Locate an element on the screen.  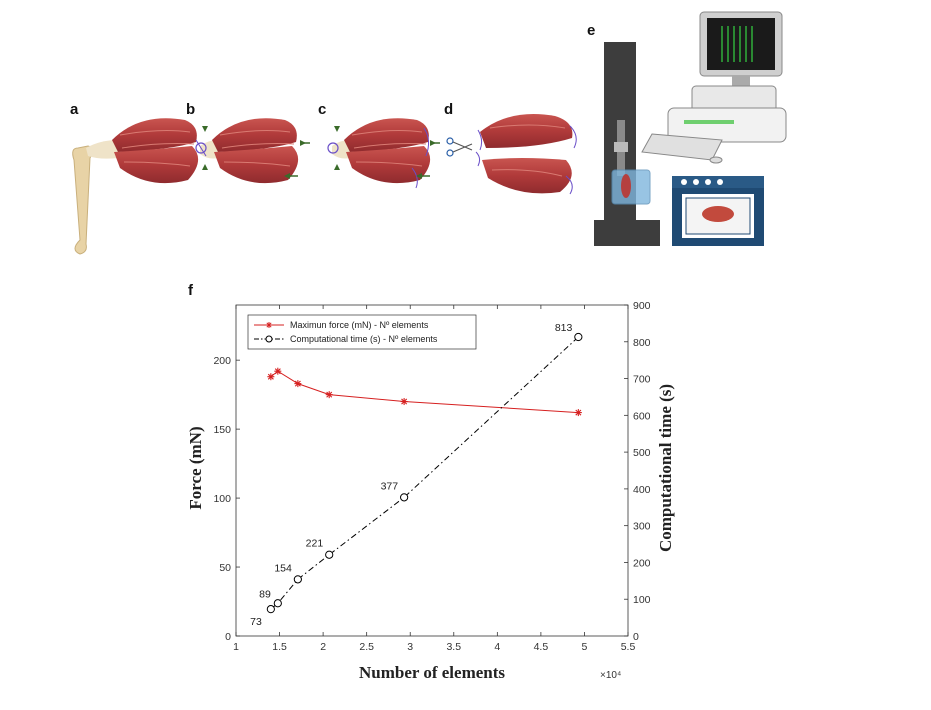
y-right-tick-label: 700 is located at coordinates (642, 380).